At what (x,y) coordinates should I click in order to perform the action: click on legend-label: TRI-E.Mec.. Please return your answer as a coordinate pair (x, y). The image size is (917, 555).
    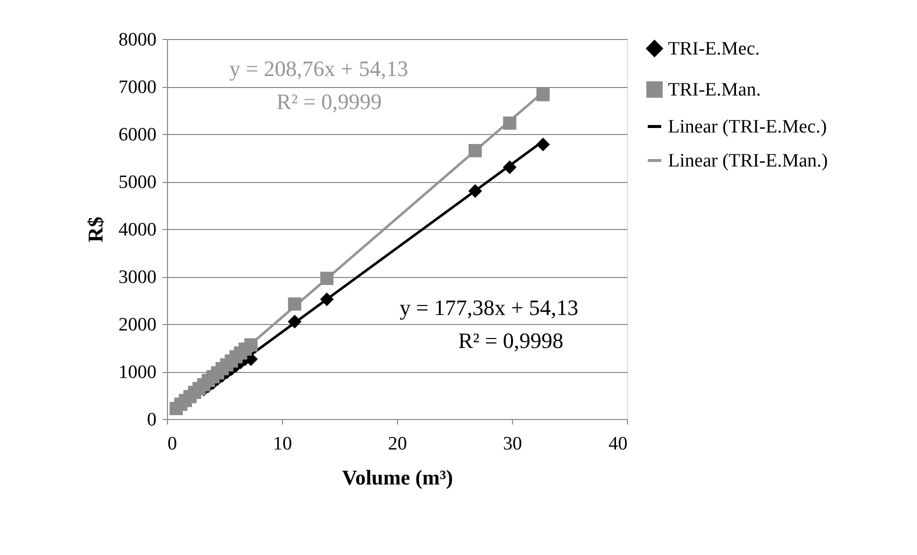
    Looking at the image, I should click on (714, 49).